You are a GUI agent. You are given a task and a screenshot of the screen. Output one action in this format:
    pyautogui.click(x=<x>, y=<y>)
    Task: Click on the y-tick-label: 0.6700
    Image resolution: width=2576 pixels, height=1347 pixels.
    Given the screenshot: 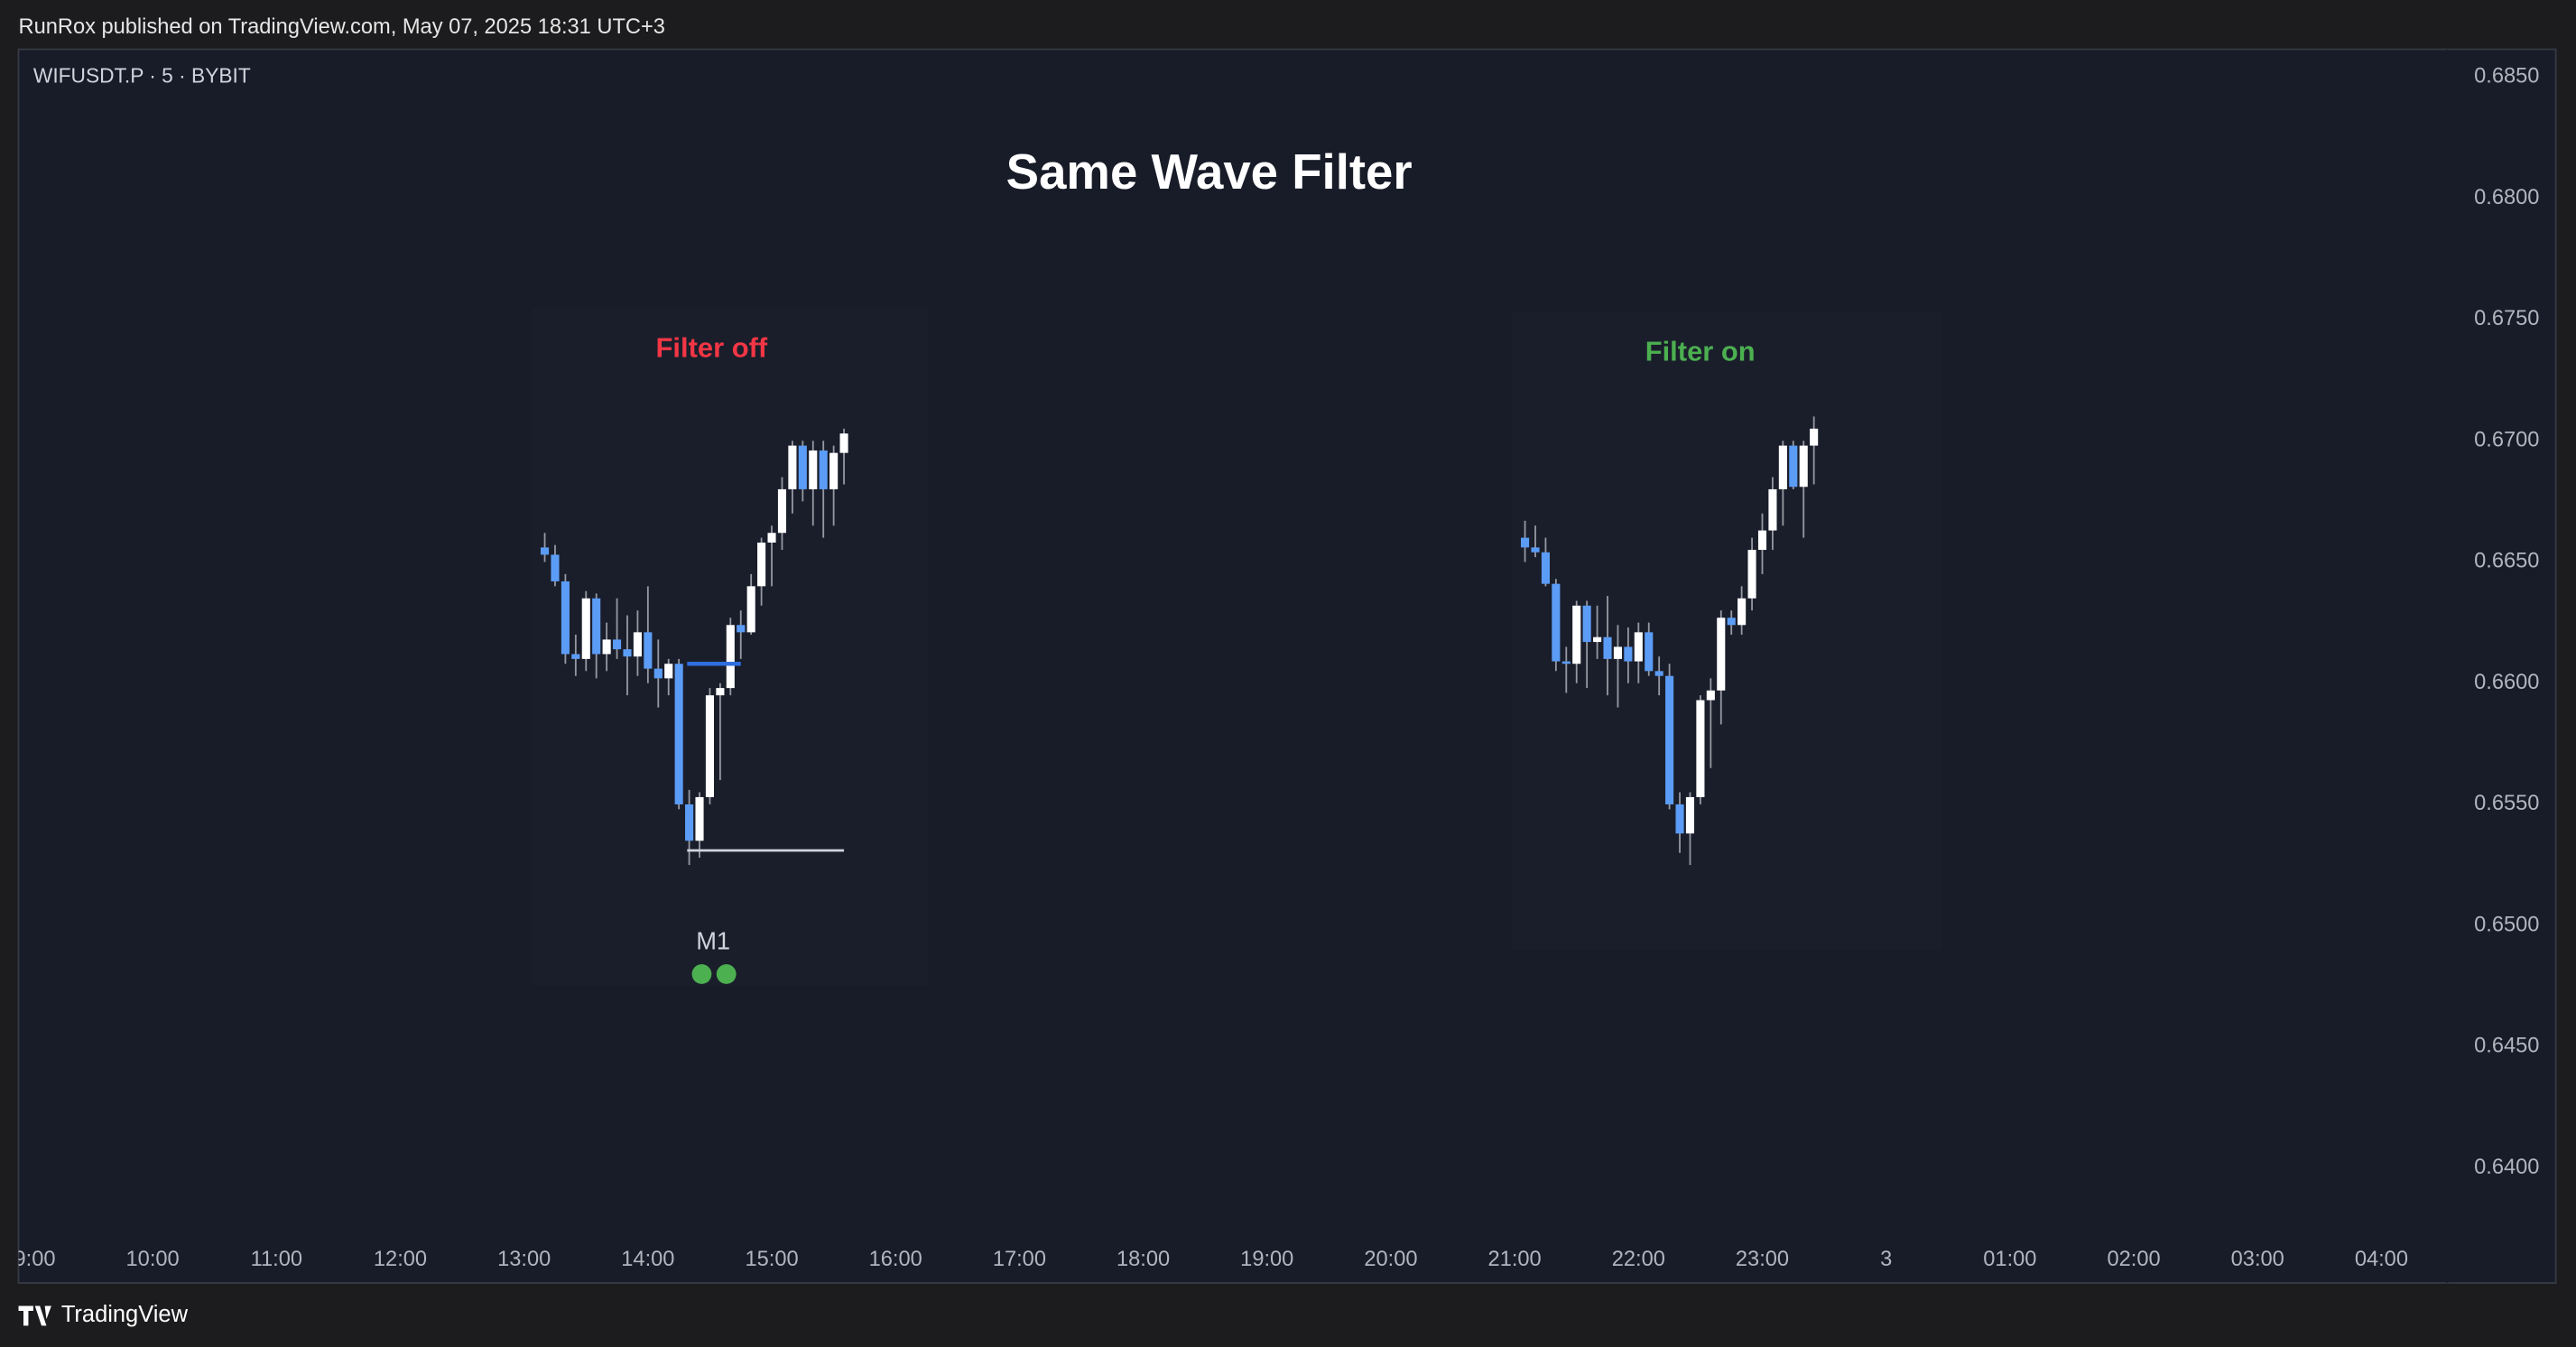 What is the action you would take?
    pyautogui.click(x=2506, y=439)
    